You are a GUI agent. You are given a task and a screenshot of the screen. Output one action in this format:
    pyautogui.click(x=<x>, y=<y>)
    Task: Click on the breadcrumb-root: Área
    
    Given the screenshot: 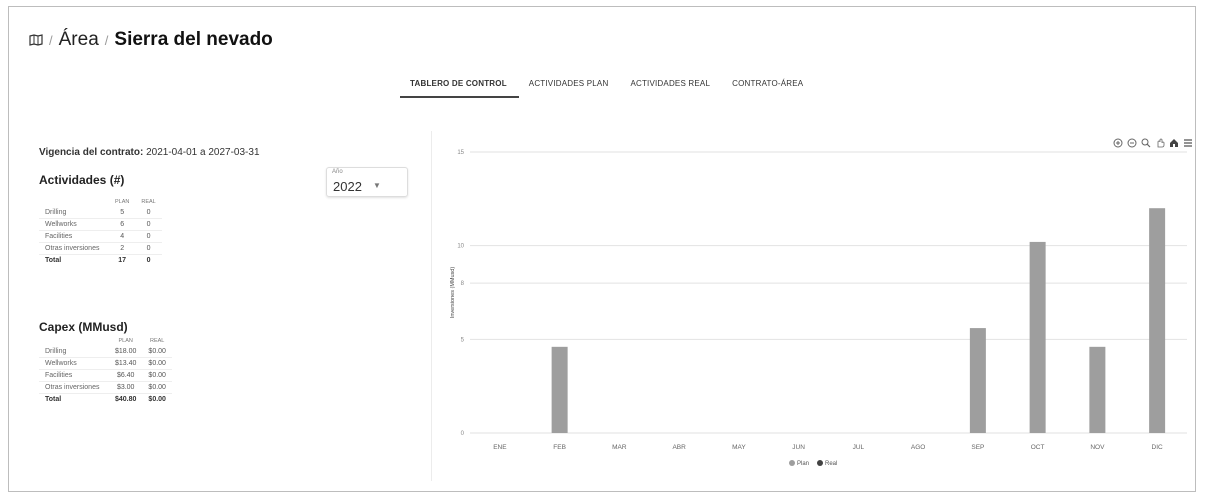 What is the action you would take?
    pyautogui.click(x=78, y=39)
    